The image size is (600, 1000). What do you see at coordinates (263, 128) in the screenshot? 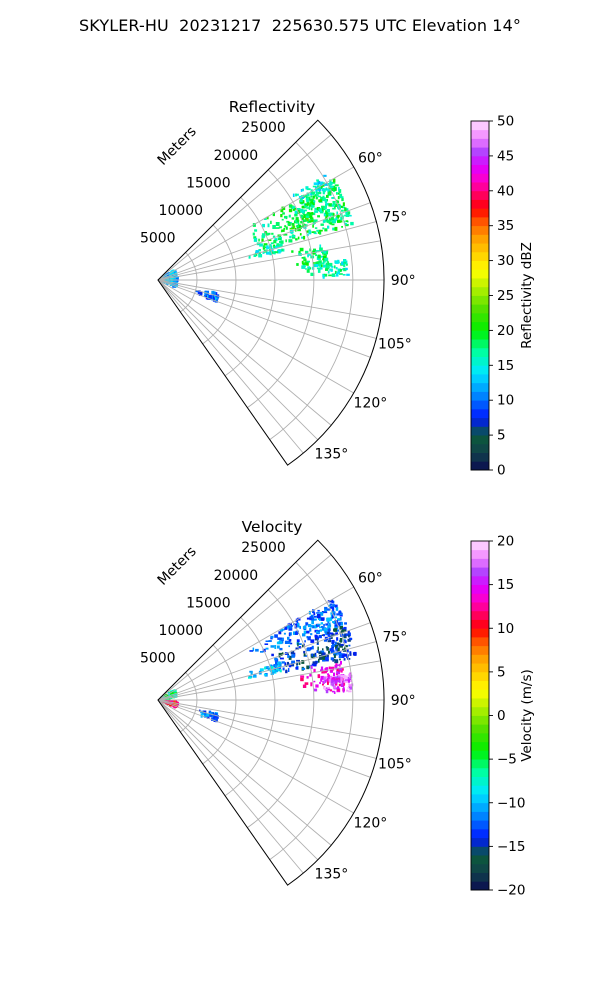
I see `radial-tick-label: 25000` at bounding box center [263, 128].